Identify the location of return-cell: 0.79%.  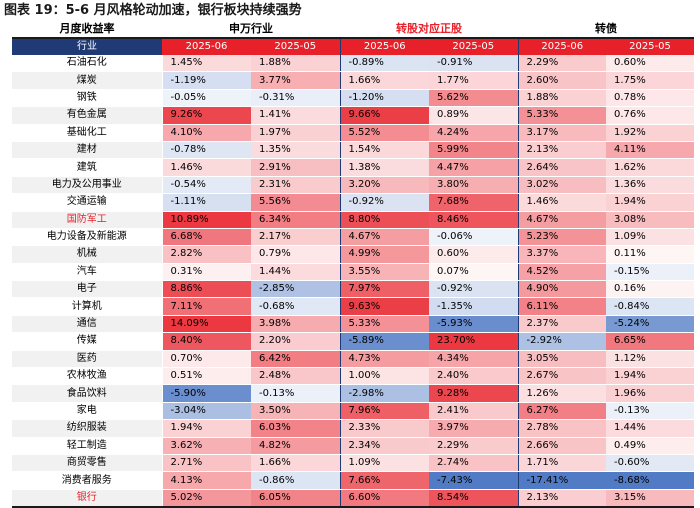
(295, 254).